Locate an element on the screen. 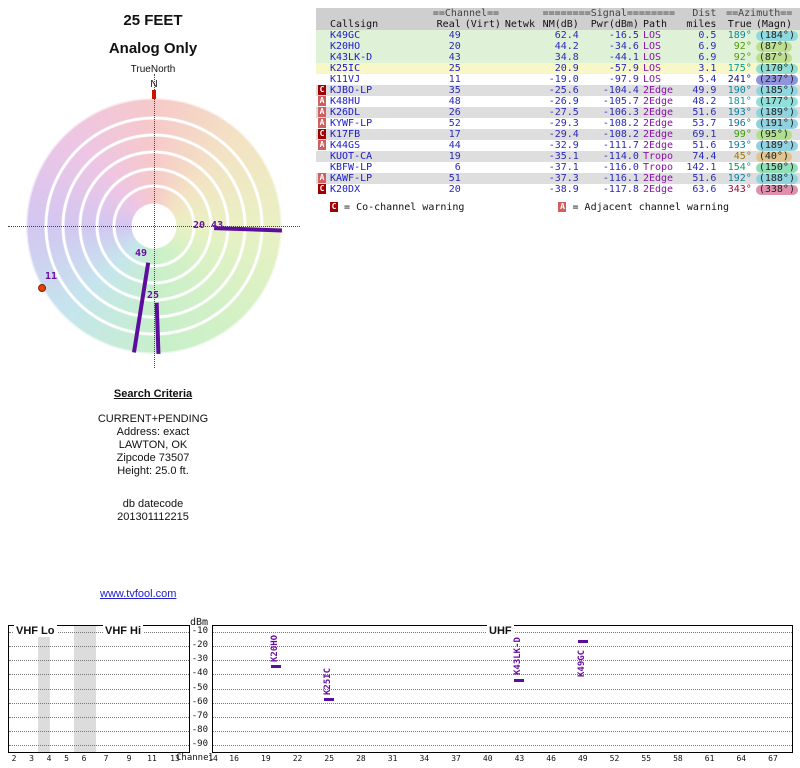 This screenshot has height=768, width=800. callsign-link: KYWF-LP is located at coordinates (351, 123).